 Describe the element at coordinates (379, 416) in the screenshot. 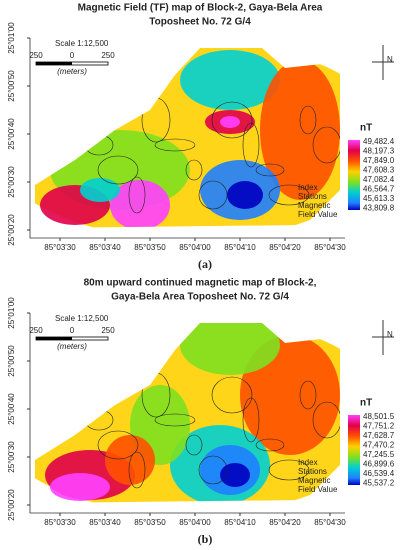

I see `legend-value: 48,501.5` at that location.